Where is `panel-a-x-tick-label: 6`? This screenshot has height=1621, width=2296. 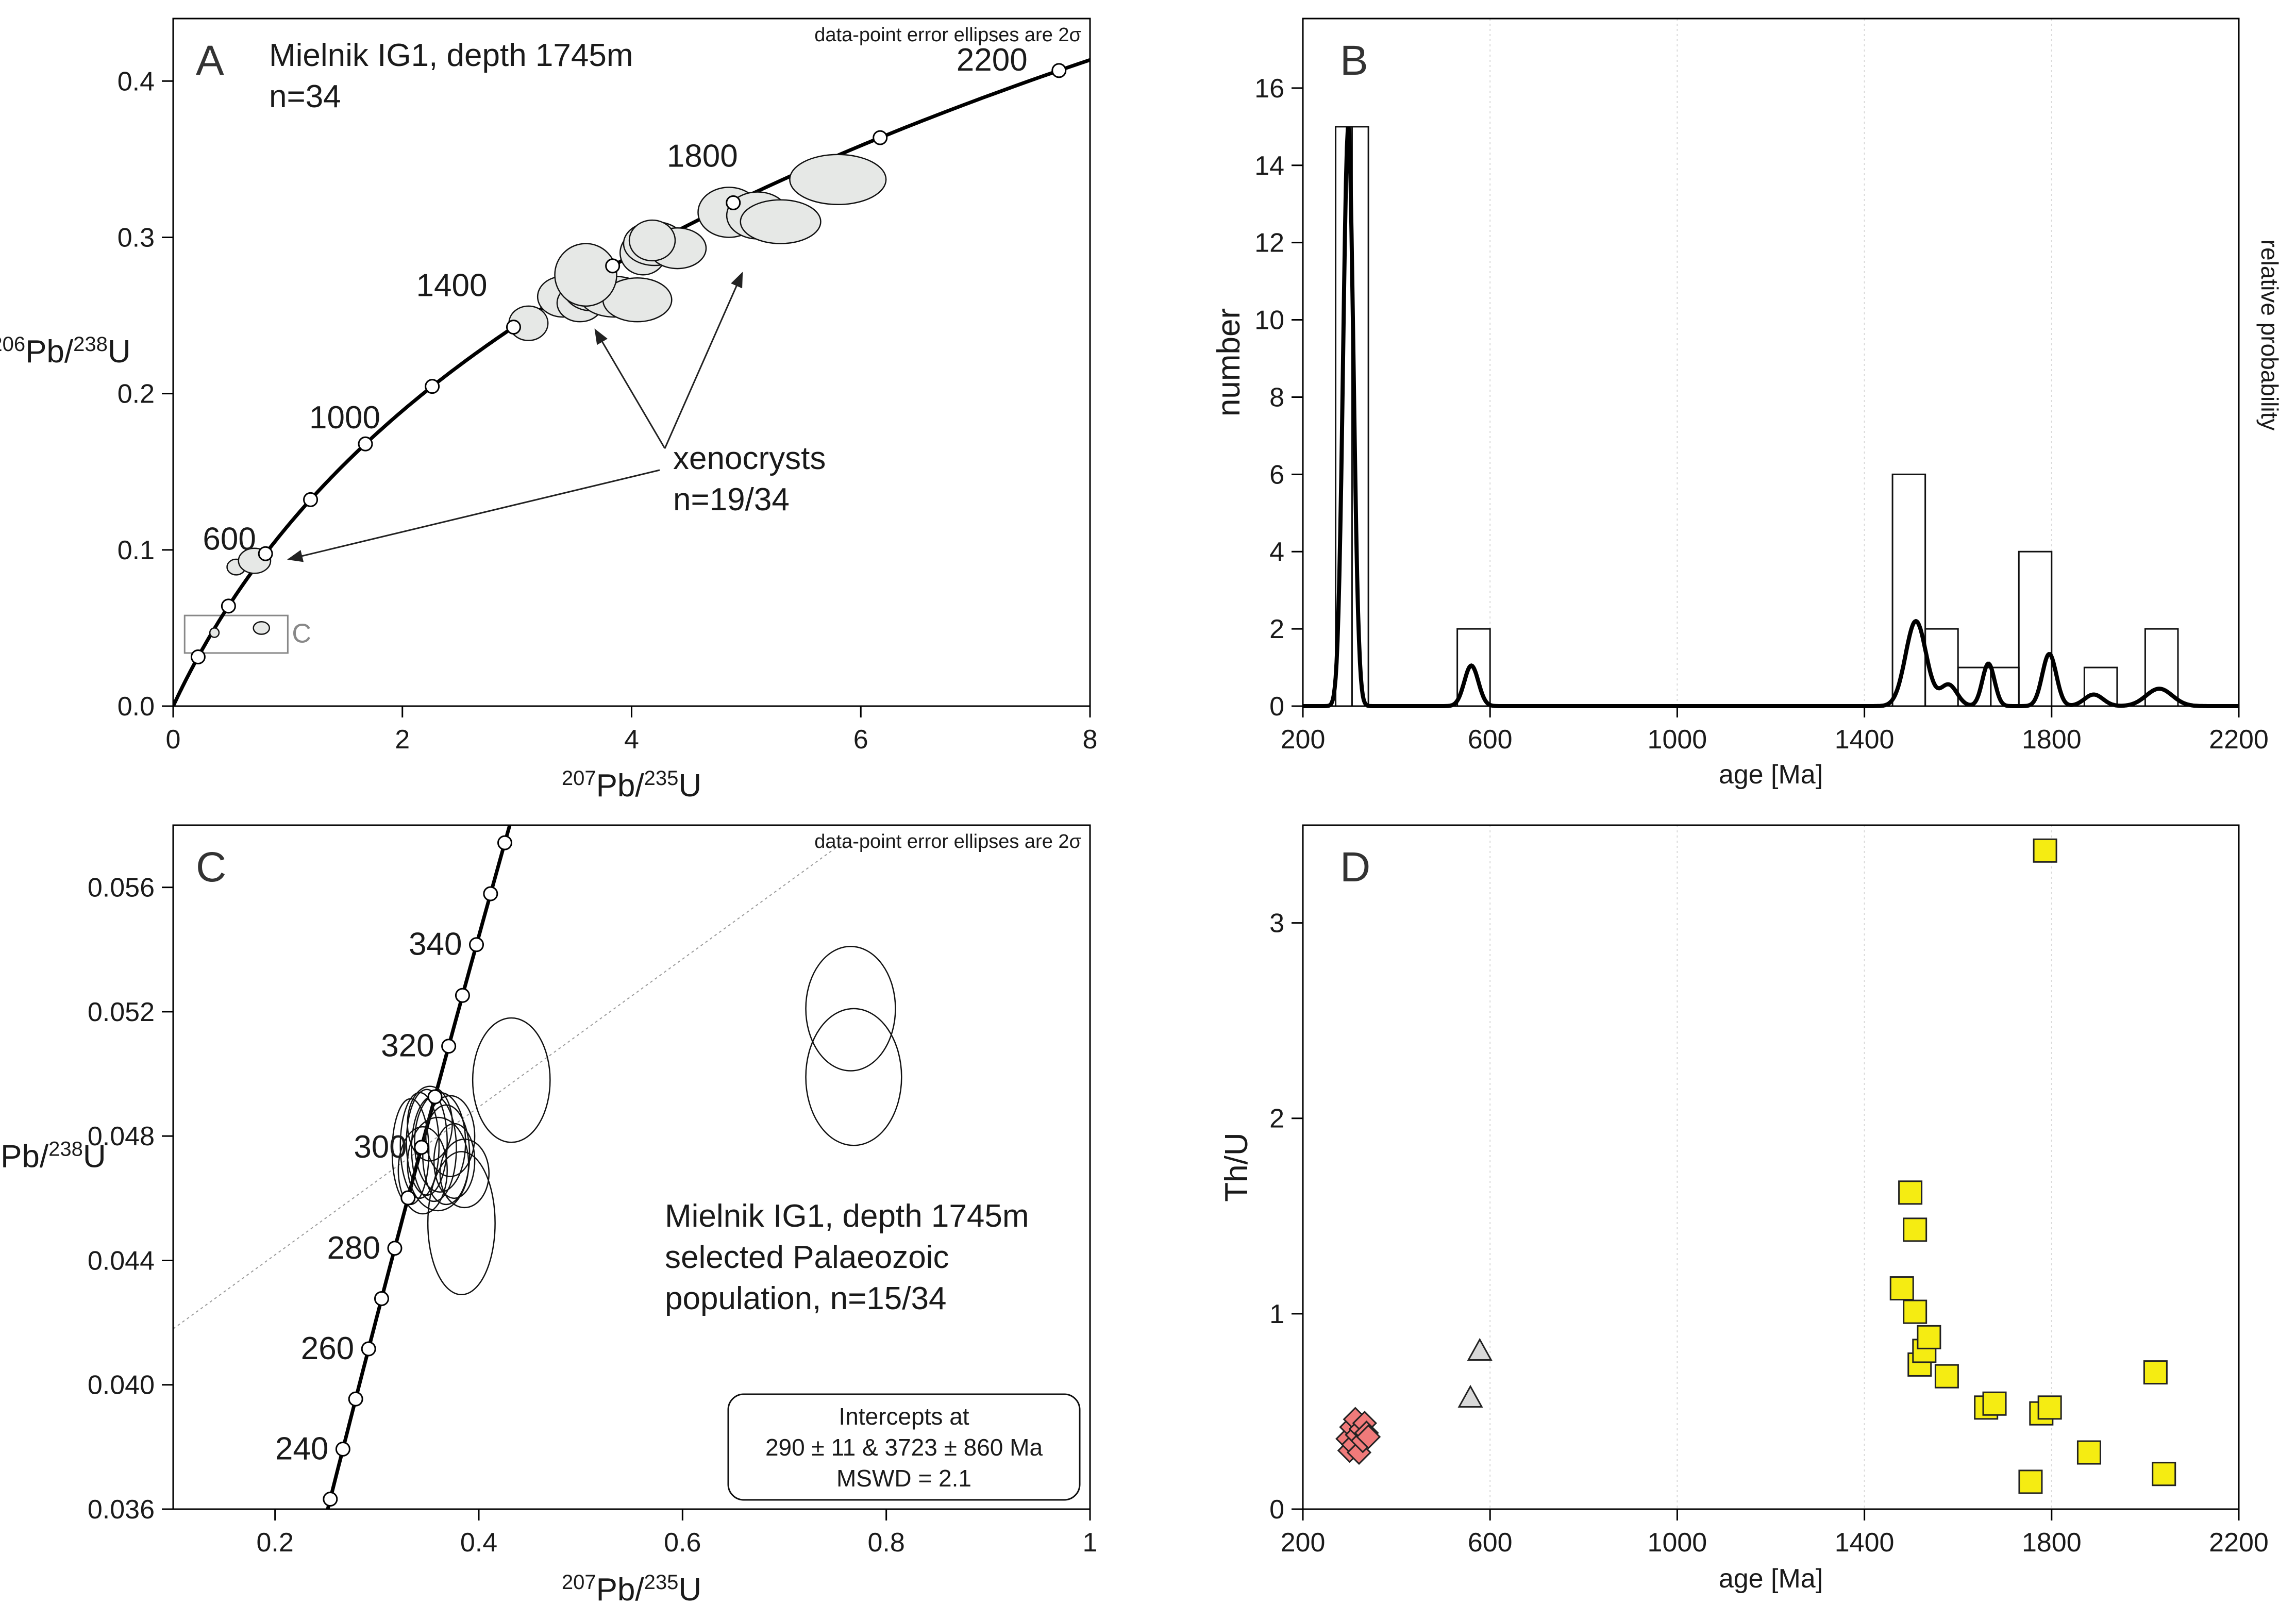 panel-a-x-tick-label: 6 is located at coordinates (860, 740).